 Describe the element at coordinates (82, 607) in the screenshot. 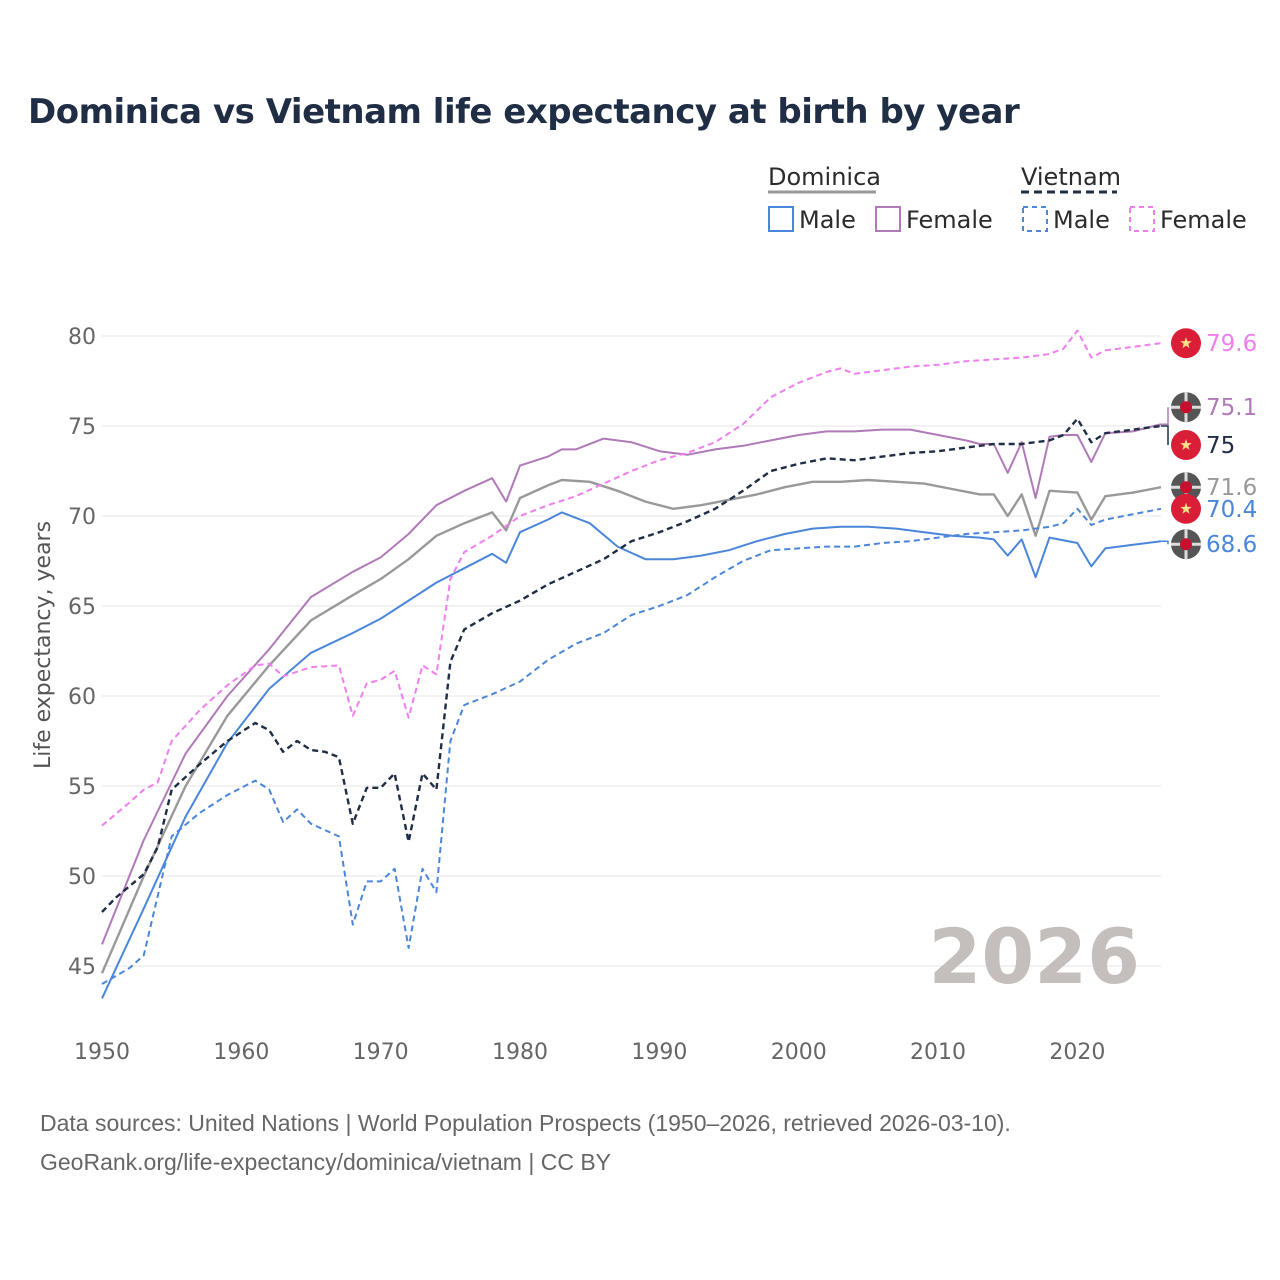

I see `y-tick-label: 65` at that location.